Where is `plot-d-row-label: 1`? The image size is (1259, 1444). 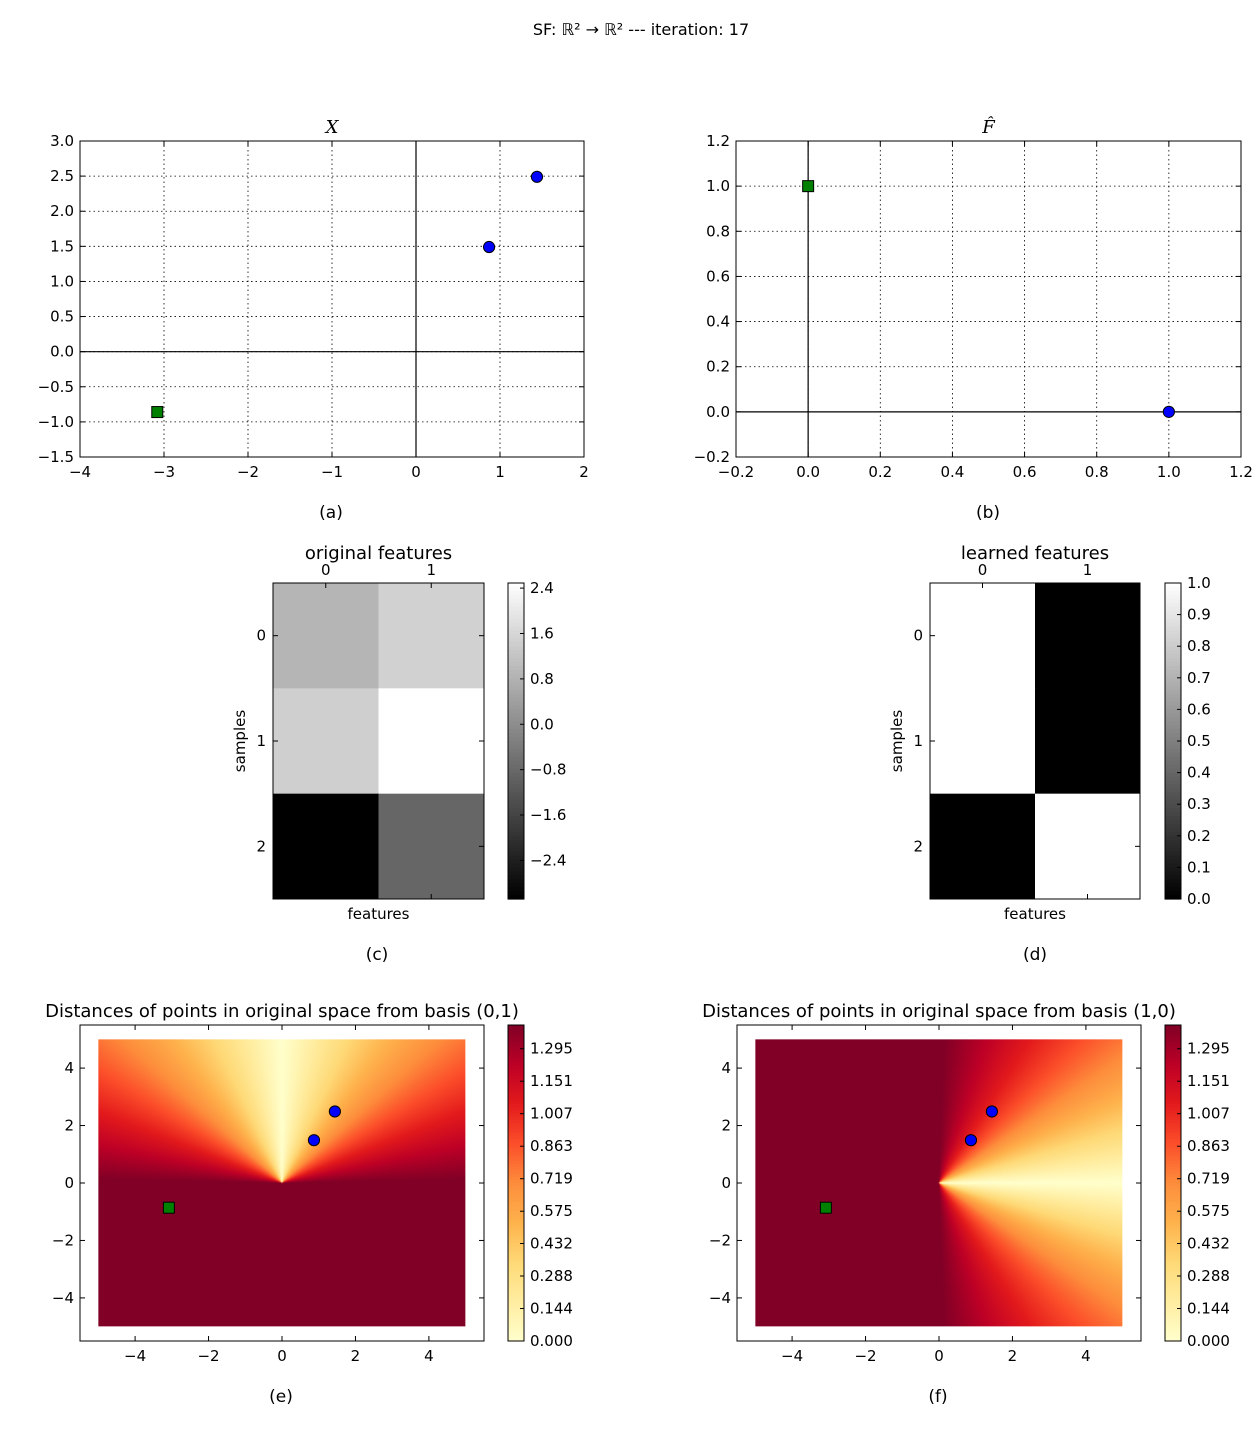
plot-d-row-label: 1 is located at coordinates (918, 741).